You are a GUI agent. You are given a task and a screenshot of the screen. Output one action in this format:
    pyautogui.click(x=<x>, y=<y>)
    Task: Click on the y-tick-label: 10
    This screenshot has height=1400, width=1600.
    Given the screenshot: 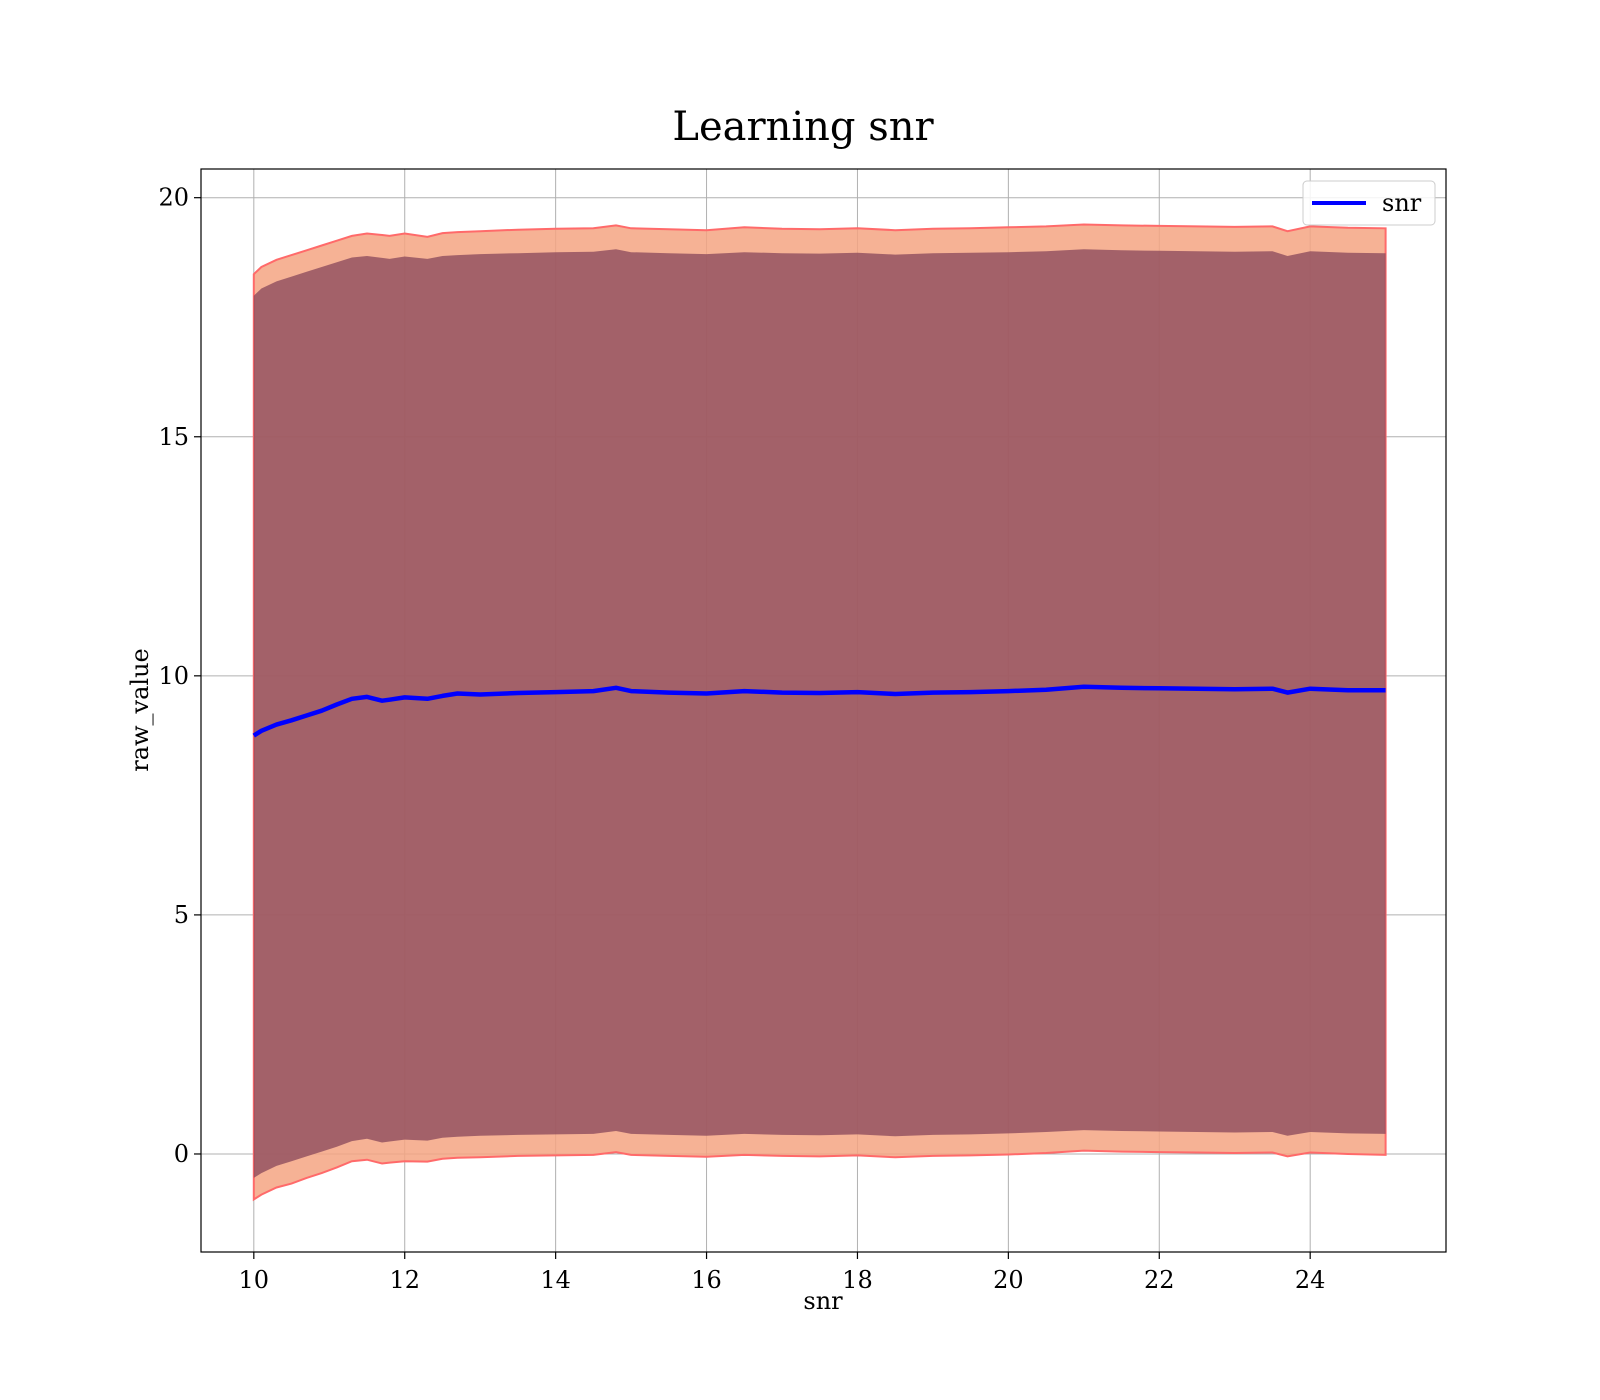 What is the action you would take?
    pyautogui.click(x=173, y=676)
    